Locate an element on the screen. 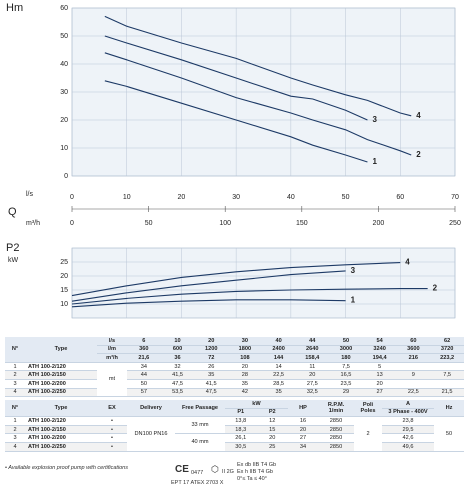 This screenshot has width=469, height=500. hz: 50 is located at coordinates (449, 434).